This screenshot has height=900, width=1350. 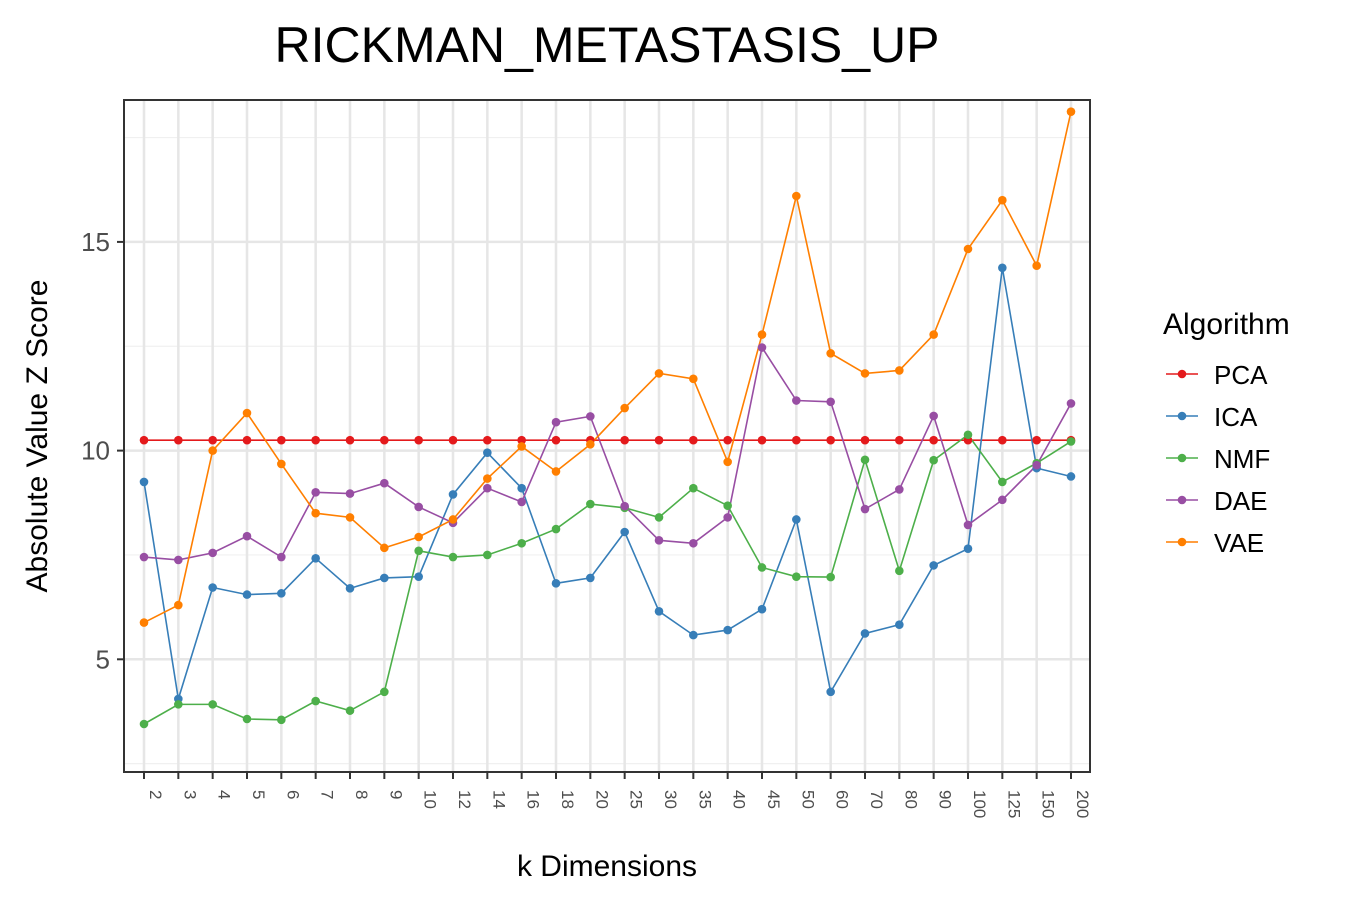 I want to click on x-tick-label: 10, so click(x=430, y=799).